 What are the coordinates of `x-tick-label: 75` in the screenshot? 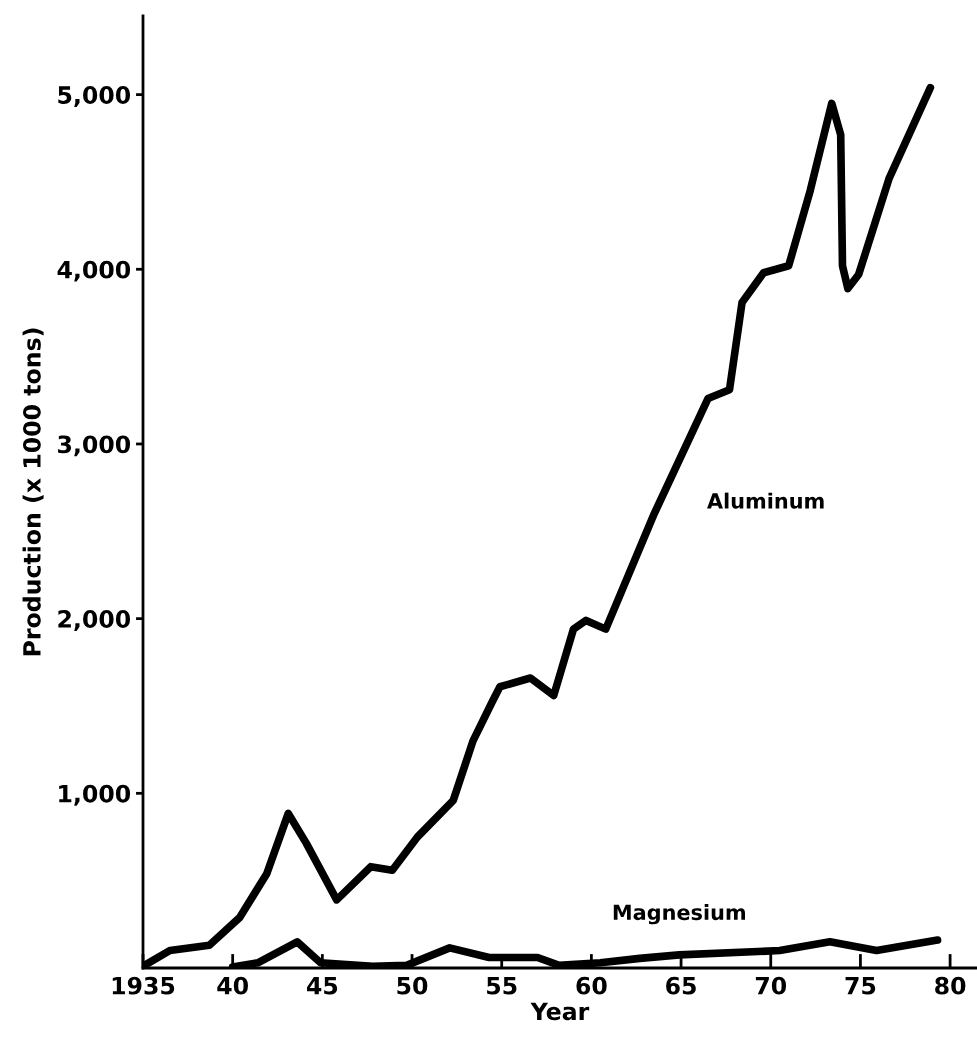 It's located at (860, 986).